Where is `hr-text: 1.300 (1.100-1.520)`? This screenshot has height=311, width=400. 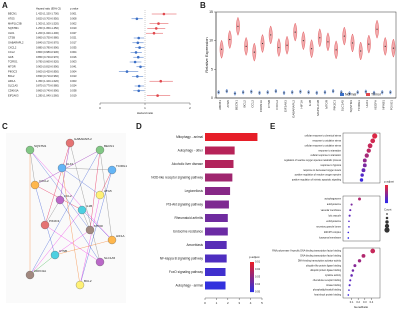
hr-text: 1.300 (1.100-1.520) is located at coordinates (47, 23).